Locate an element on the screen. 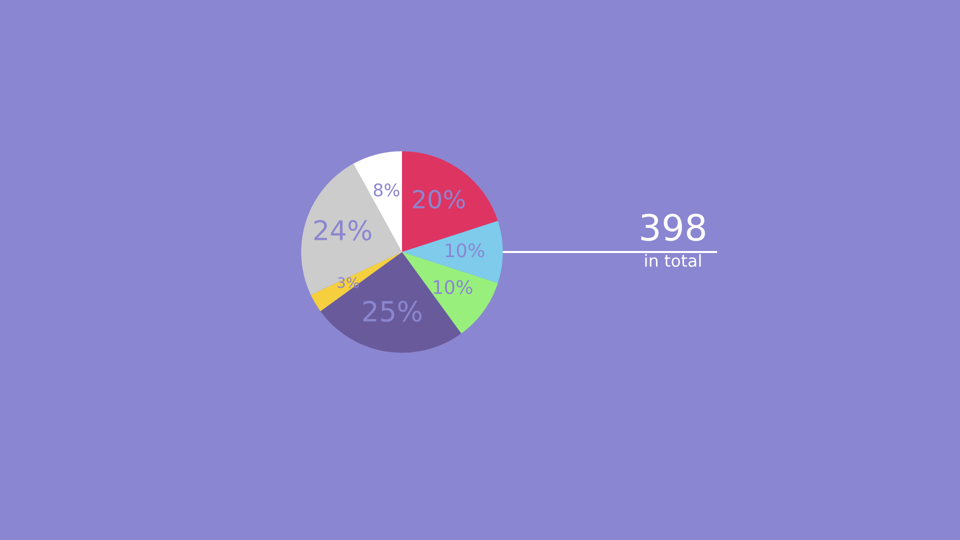 The width and height of the screenshot is (960, 540). data-label: 3% is located at coordinates (348, 282).